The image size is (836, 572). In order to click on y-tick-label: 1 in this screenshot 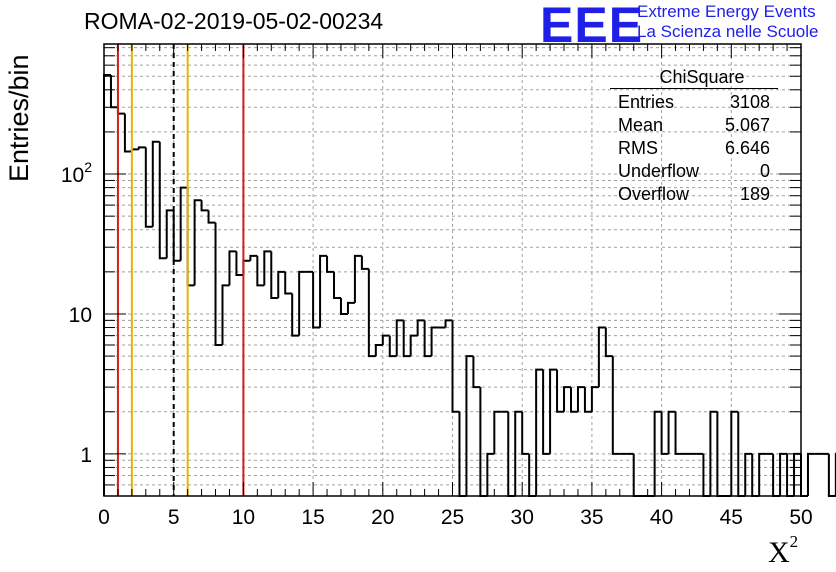, I will do `click(86, 455)`.